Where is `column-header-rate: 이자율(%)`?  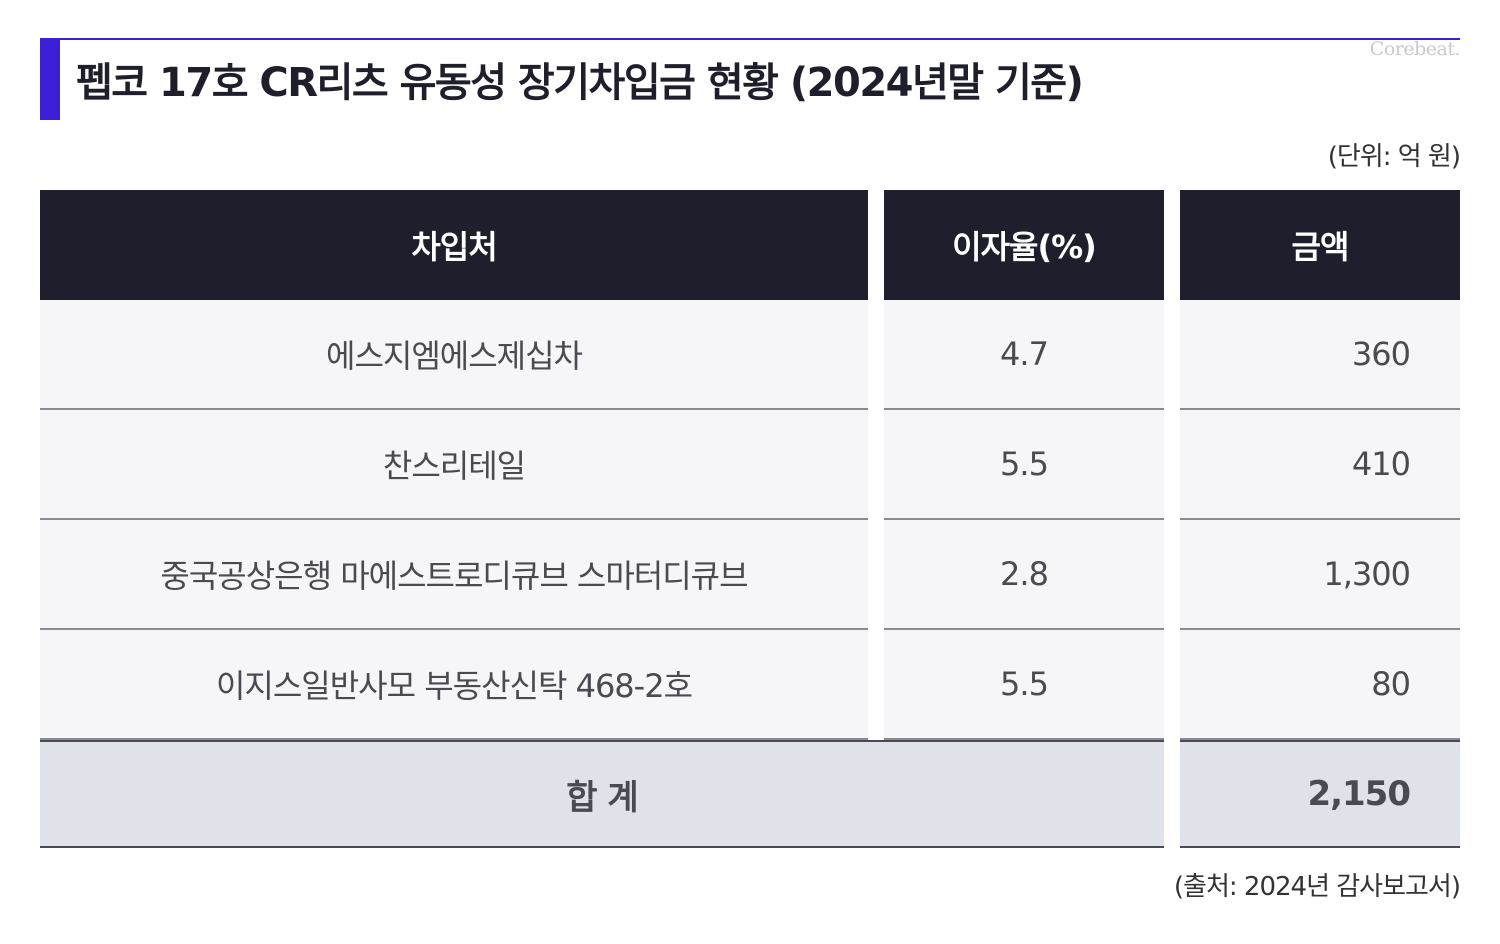
column-header-rate: 이자율(%) is located at coordinates (1024, 245).